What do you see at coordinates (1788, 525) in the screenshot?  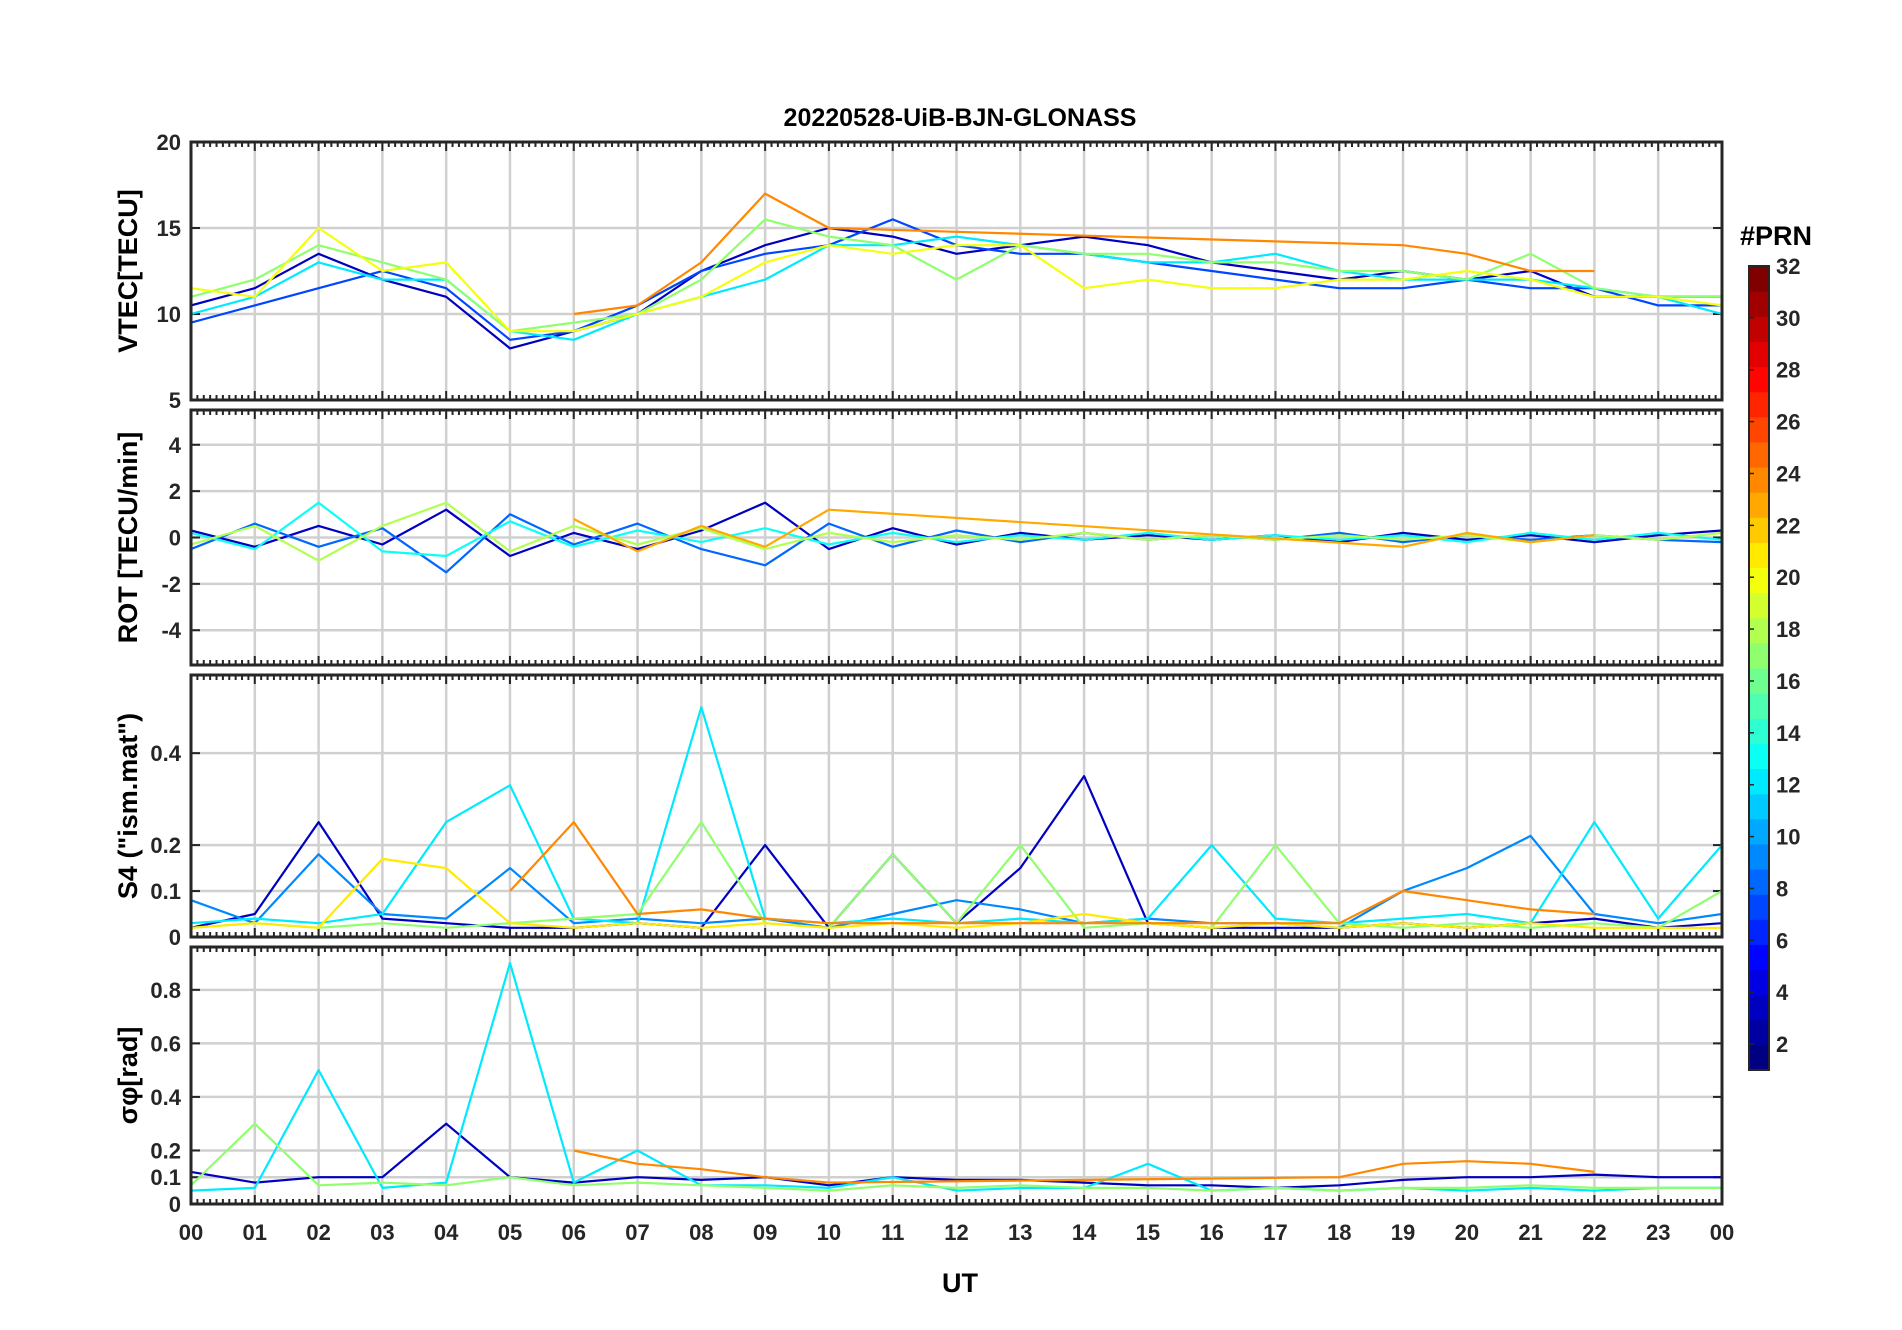 I see `colorbar-tick-label: 22` at bounding box center [1788, 525].